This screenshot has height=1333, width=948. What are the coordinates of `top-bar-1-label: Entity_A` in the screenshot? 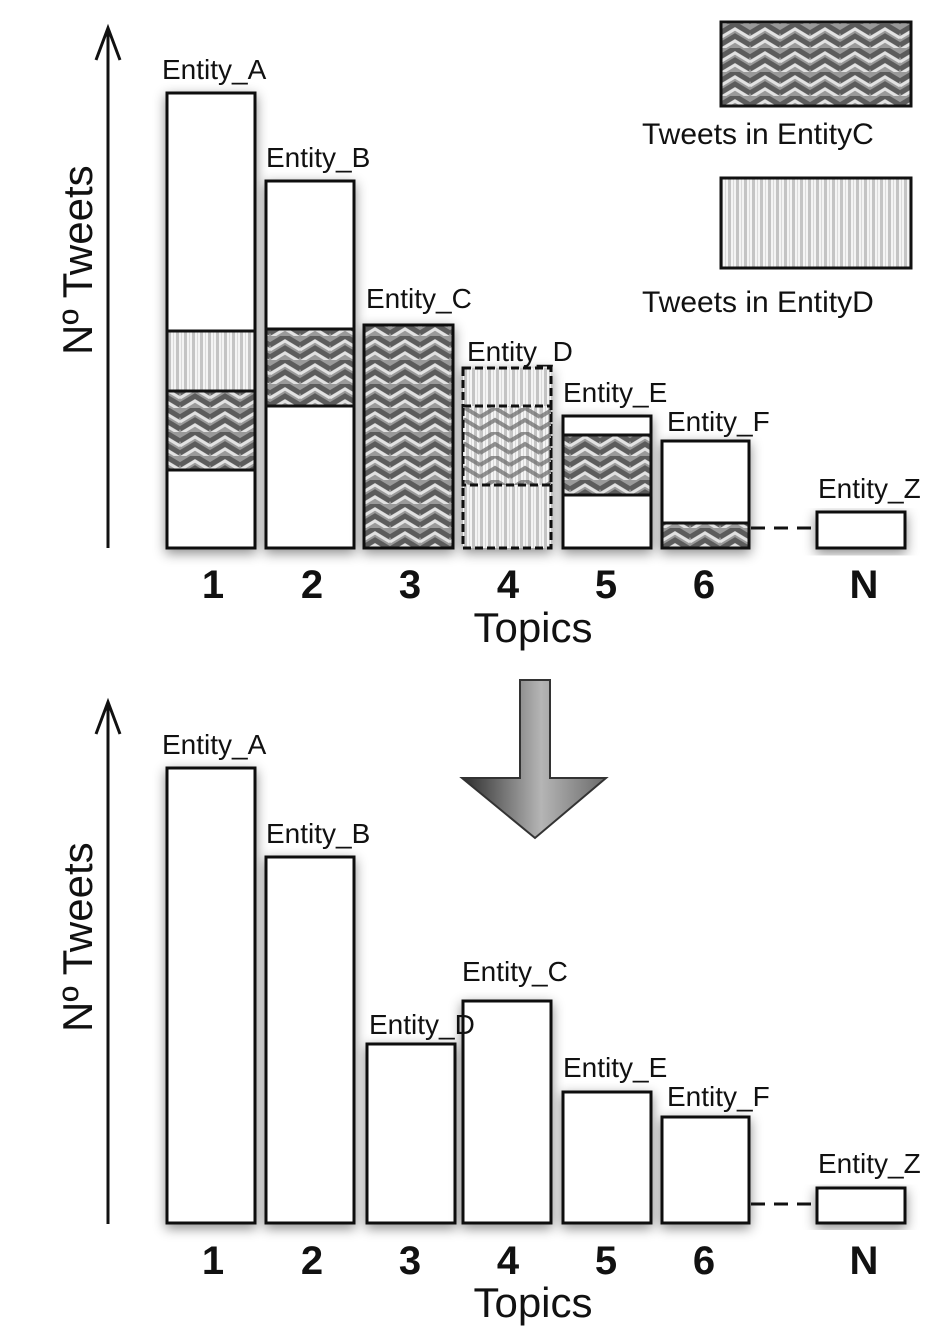 It's located at (214, 69).